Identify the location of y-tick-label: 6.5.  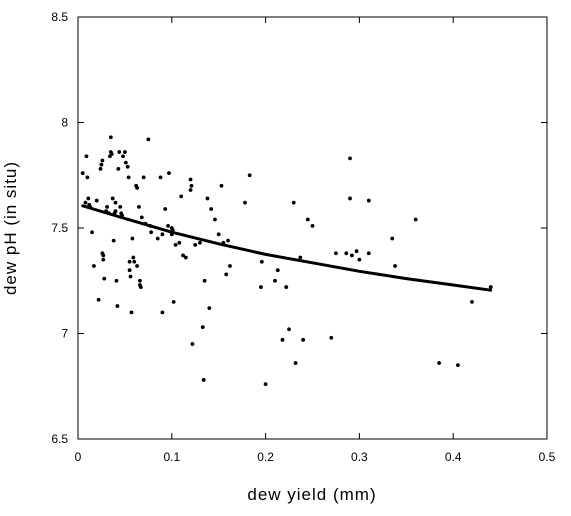
(59, 439).